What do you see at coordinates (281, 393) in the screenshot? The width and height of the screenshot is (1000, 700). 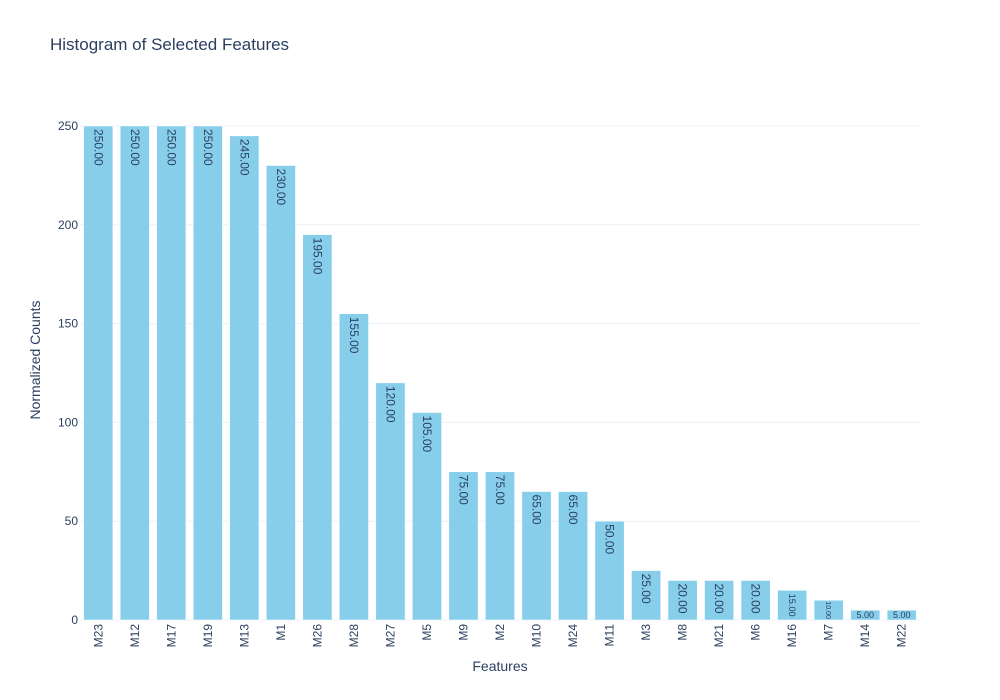 I see `bar-M1` at bounding box center [281, 393].